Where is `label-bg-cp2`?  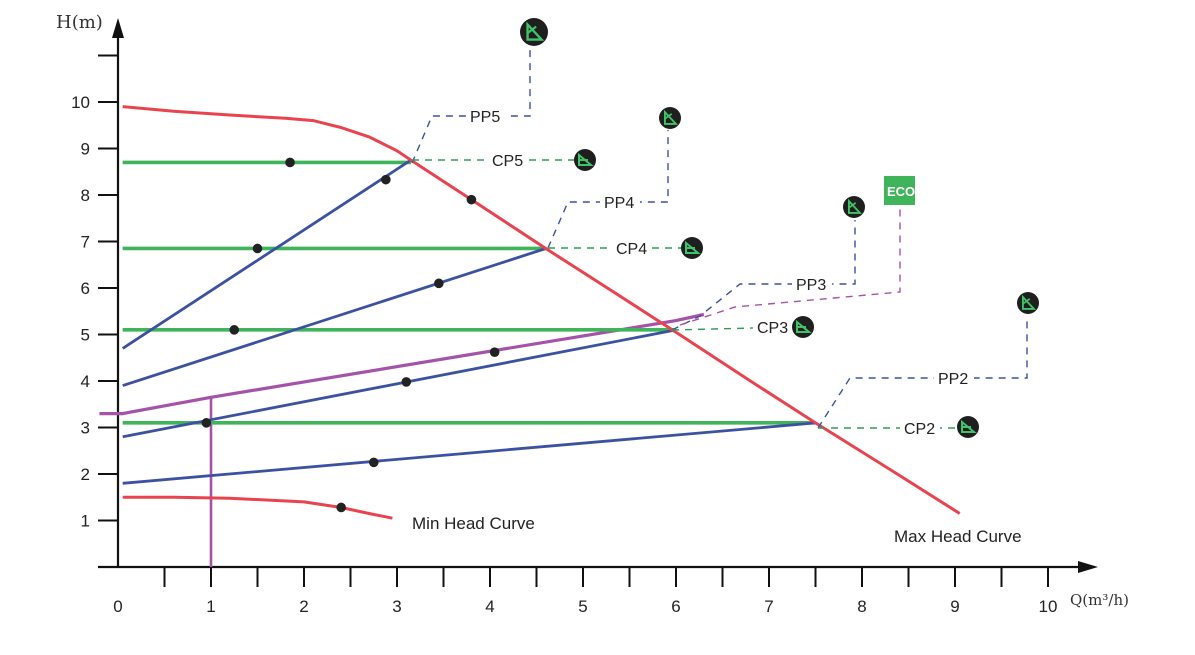 label-bg-cp2 is located at coordinates (920, 429).